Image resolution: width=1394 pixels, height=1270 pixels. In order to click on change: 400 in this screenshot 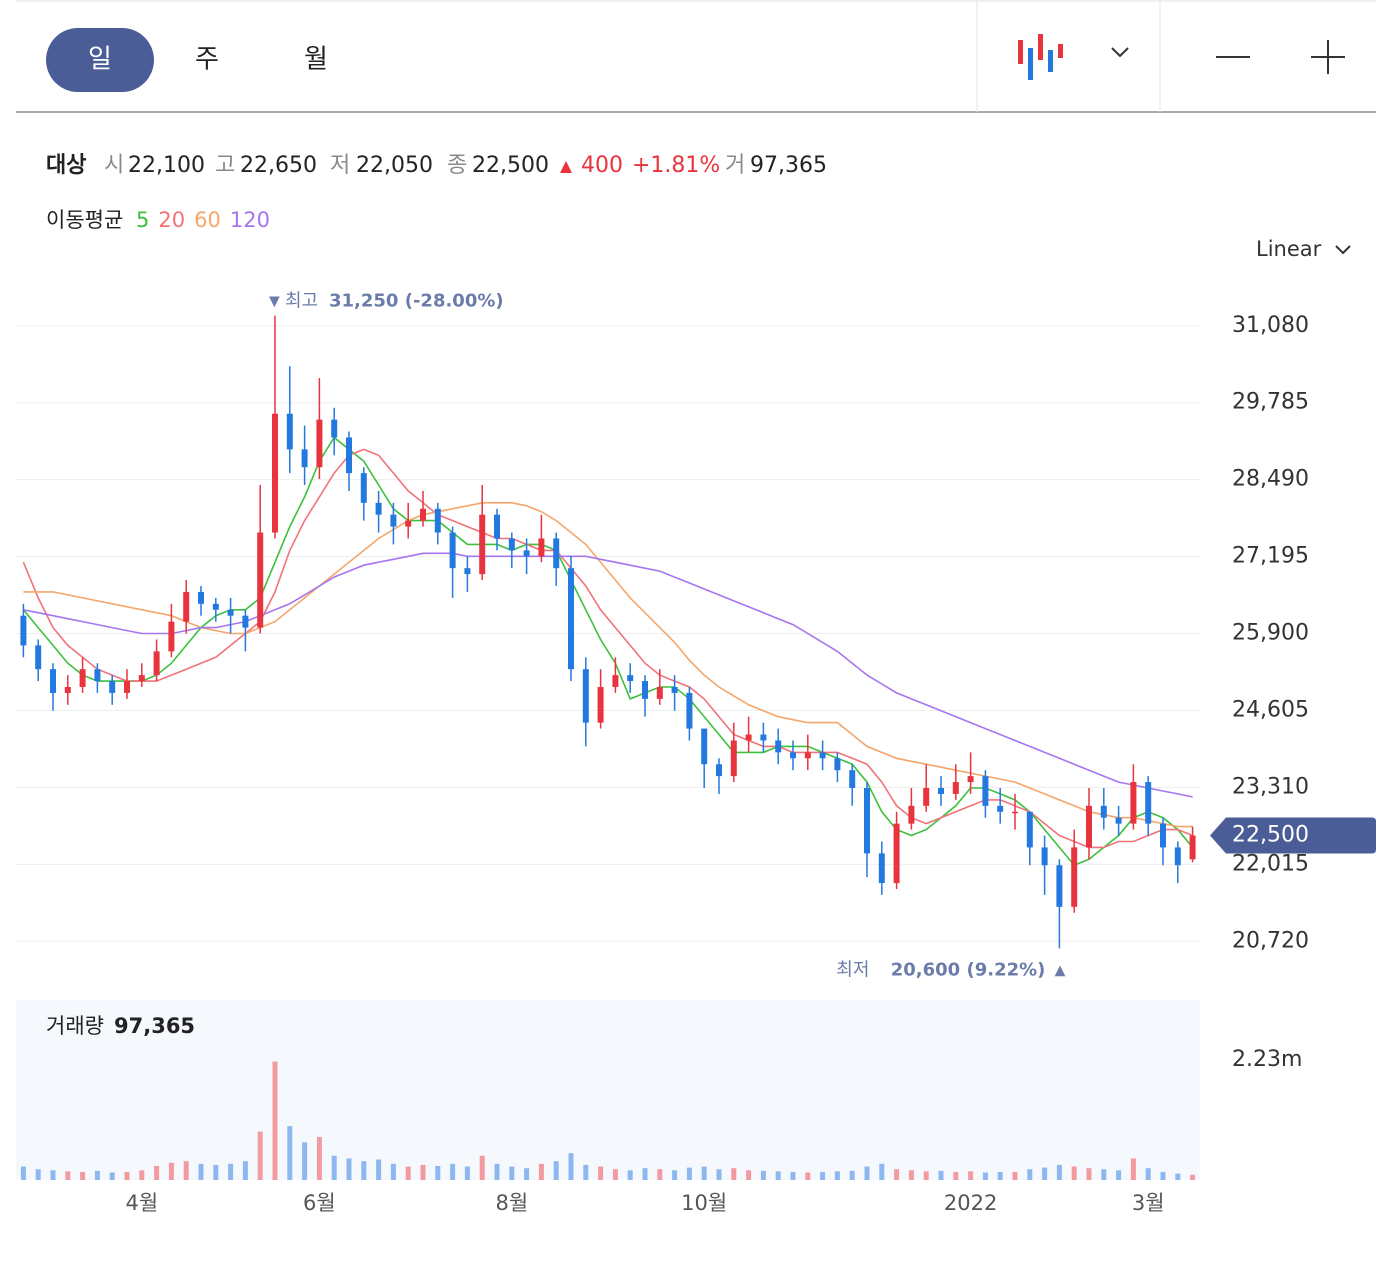, I will do `click(602, 165)`.